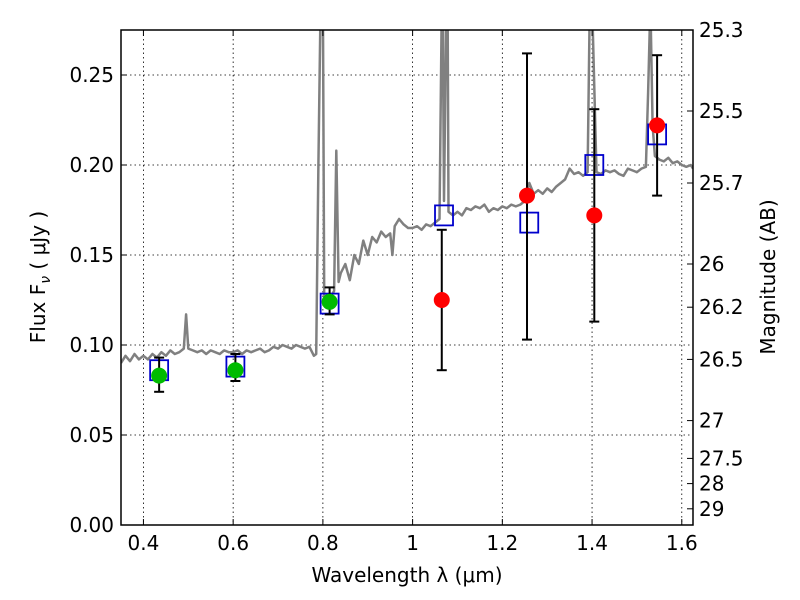 The width and height of the screenshot is (800, 600). Describe the element at coordinates (91, 525) in the screenshot. I see `y-tick-label: 0.00` at that location.